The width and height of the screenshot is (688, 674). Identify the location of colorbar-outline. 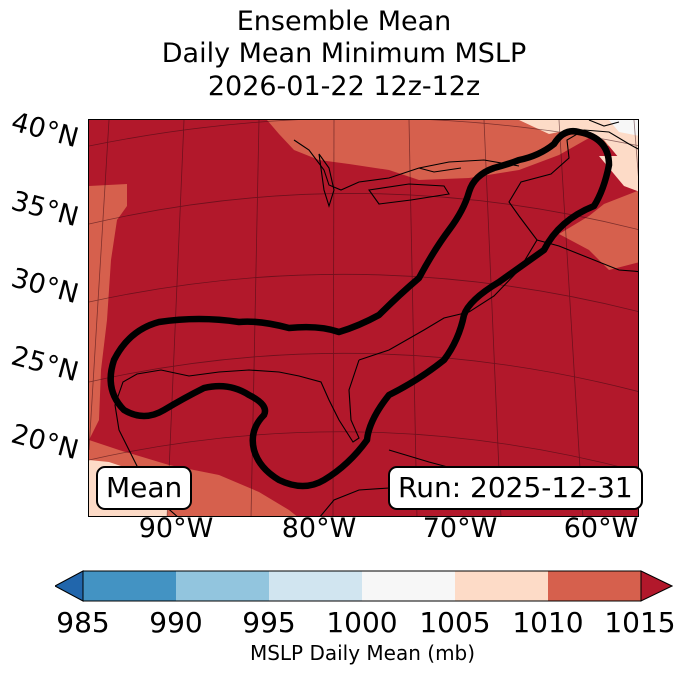
(362, 586).